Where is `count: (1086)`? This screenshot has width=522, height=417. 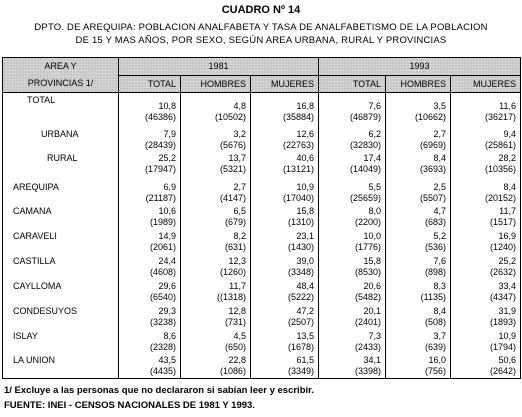 count: (1086) is located at coordinates (232, 370).